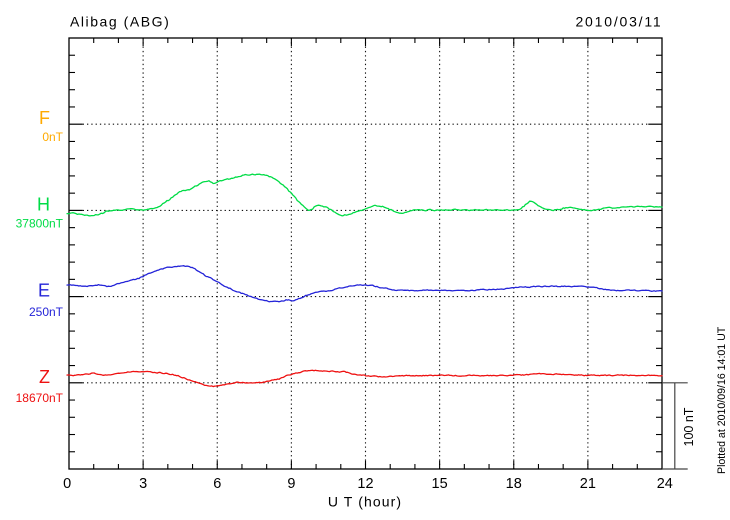 The height and width of the screenshot is (520, 730). What do you see at coordinates (44, 118) in the screenshot?
I see `svg-text: F` at bounding box center [44, 118].